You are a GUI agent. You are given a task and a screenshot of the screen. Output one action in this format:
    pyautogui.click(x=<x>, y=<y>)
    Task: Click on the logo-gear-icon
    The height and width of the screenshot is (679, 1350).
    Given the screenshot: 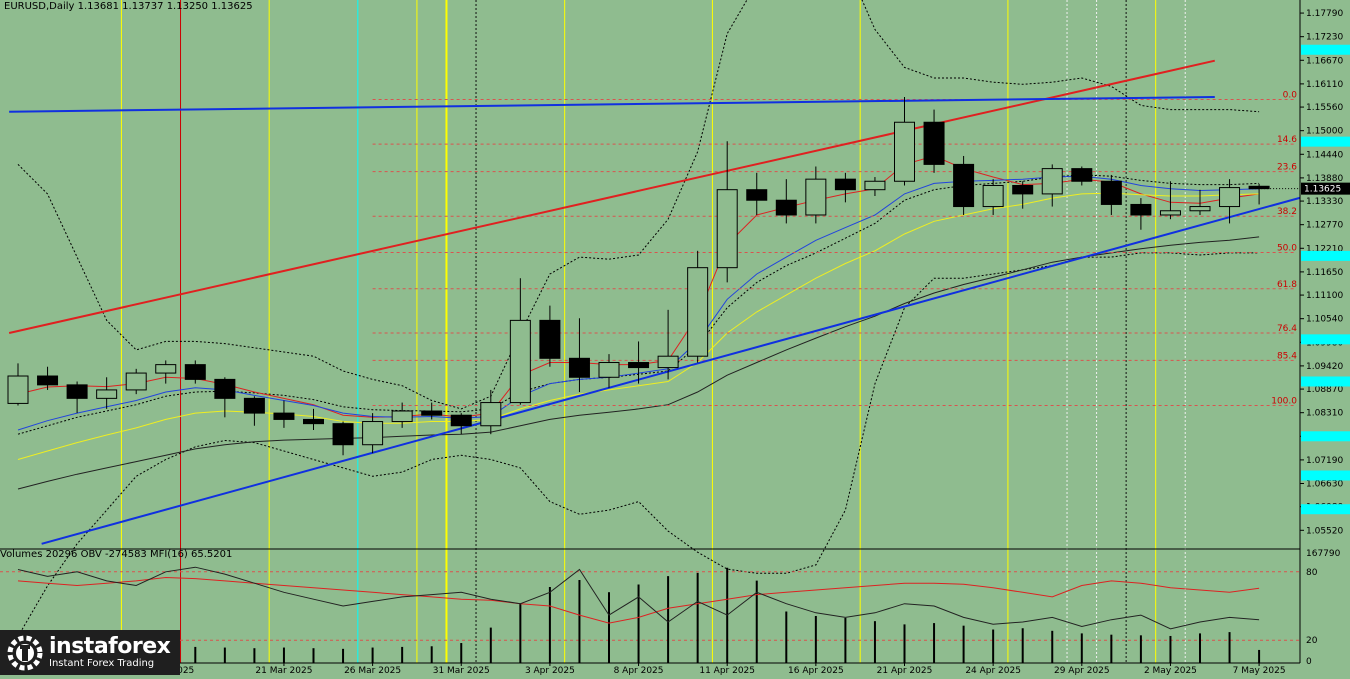 What is the action you would take?
    pyautogui.click(x=25, y=652)
    